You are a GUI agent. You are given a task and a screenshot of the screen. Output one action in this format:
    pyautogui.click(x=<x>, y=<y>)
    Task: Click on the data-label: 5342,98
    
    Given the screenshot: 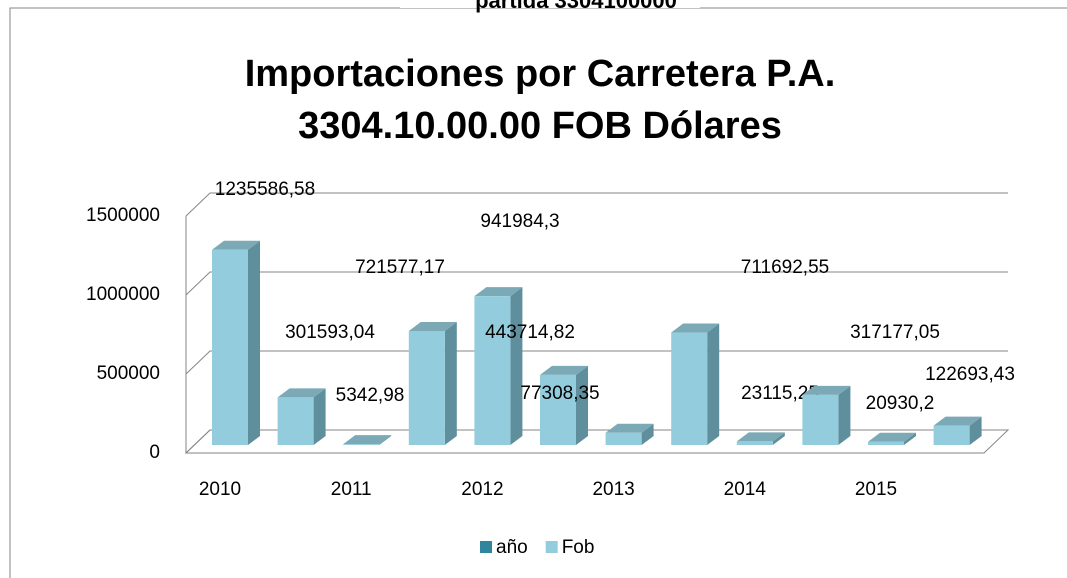 What is the action you would take?
    pyautogui.click(x=370, y=395)
    